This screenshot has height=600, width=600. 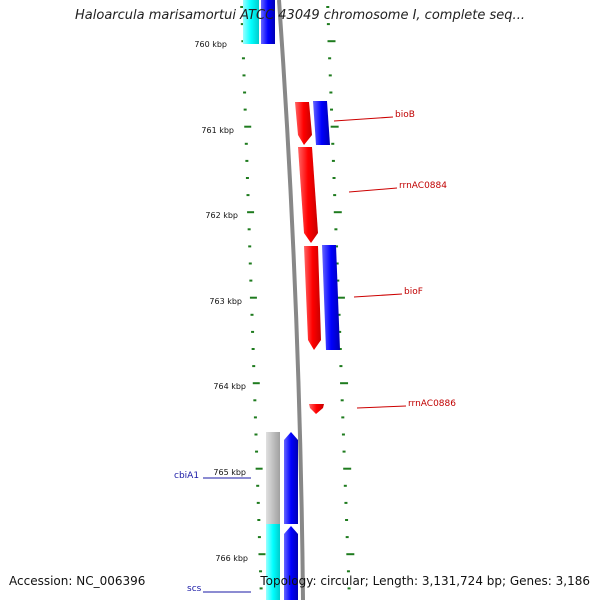 I want to click on kbp-label-761: 761 kbp, so click(x=217, y=130).